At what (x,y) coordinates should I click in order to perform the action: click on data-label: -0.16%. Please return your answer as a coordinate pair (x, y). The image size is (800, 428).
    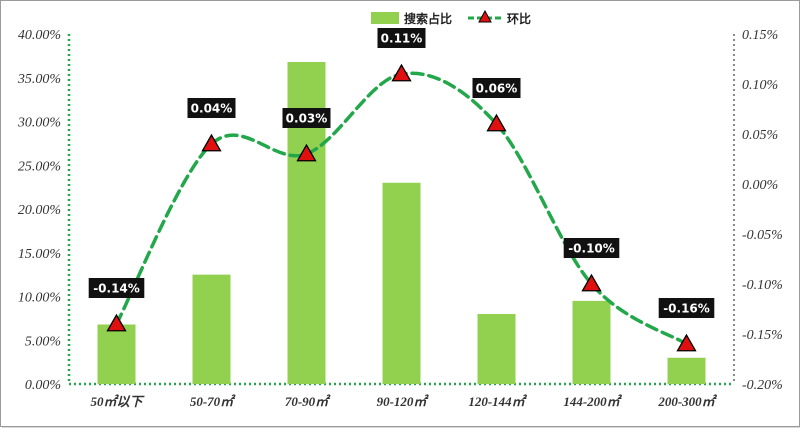
    Looking at the image, I should click on (686, 309).